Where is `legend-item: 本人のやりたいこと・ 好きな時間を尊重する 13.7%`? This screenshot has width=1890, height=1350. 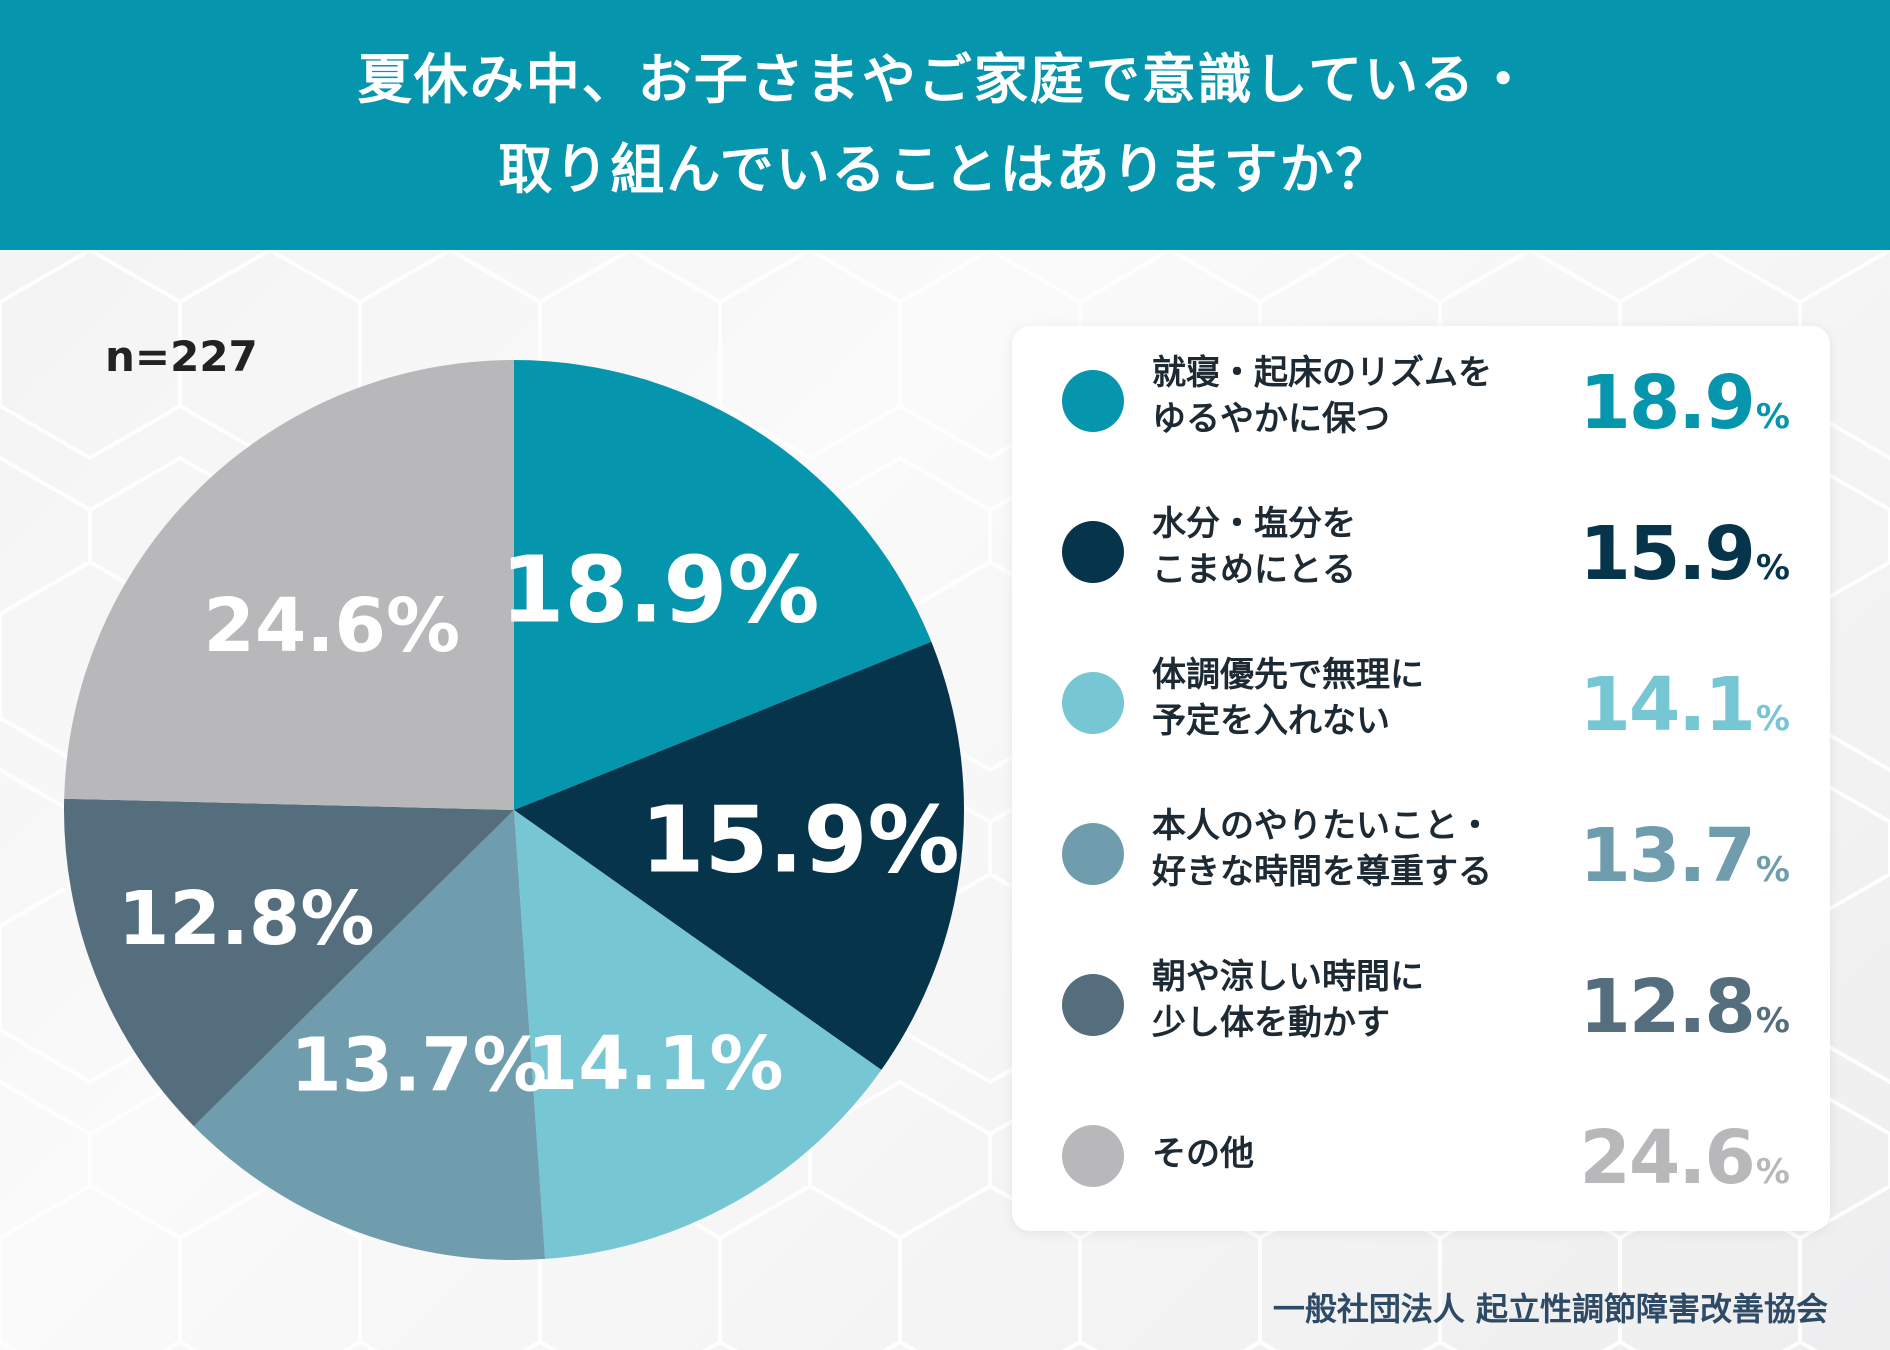 legend-item: 本人のやりたいこと・ 好きな時間を尊重する 13.7% is located at coordinates (1421, 854).